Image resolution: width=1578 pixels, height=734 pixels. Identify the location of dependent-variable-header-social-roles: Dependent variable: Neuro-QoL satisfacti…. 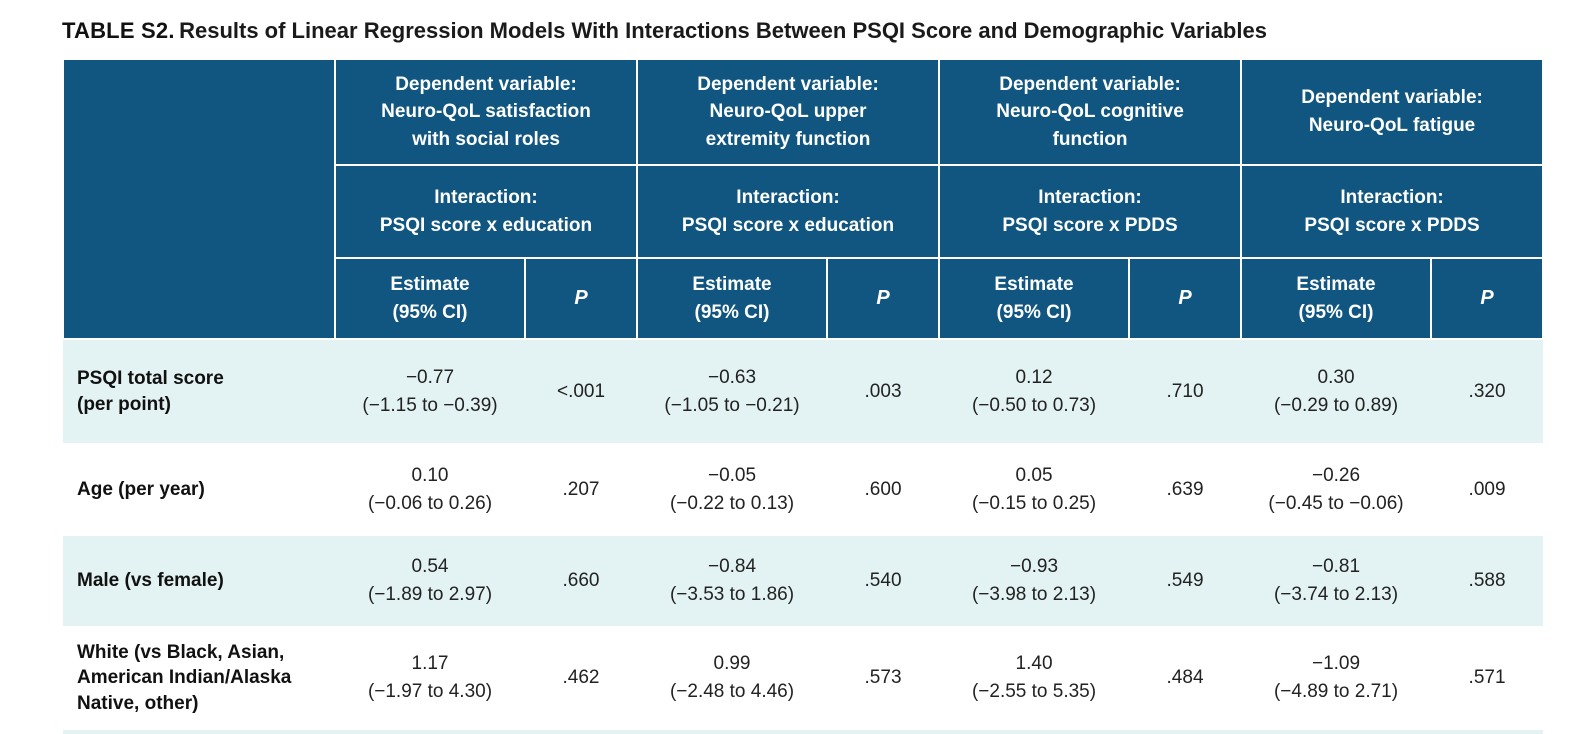
(486, 112).